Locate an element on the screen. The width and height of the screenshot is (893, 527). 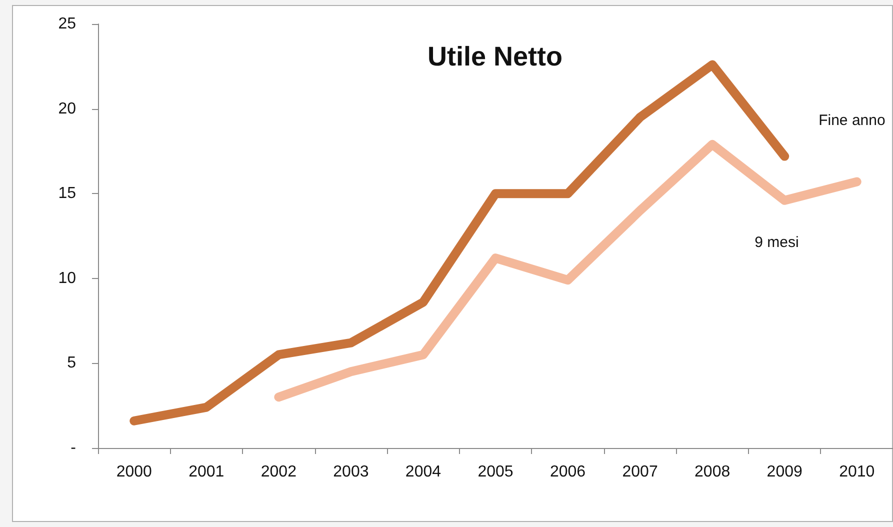
x-tick-label: 2003 is located at coordinates (351, 472).